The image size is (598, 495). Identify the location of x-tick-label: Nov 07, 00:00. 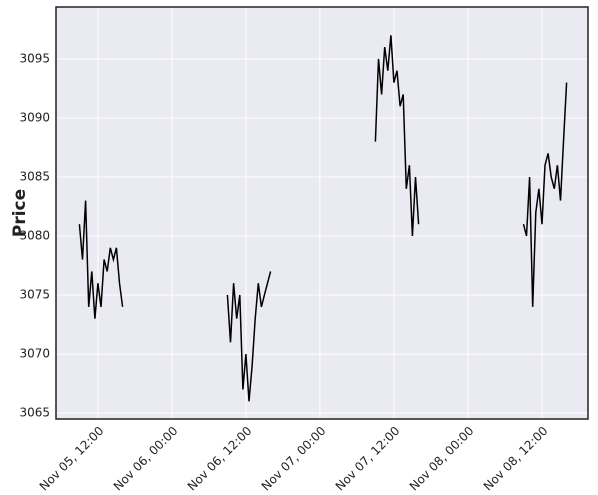
(294, 457).